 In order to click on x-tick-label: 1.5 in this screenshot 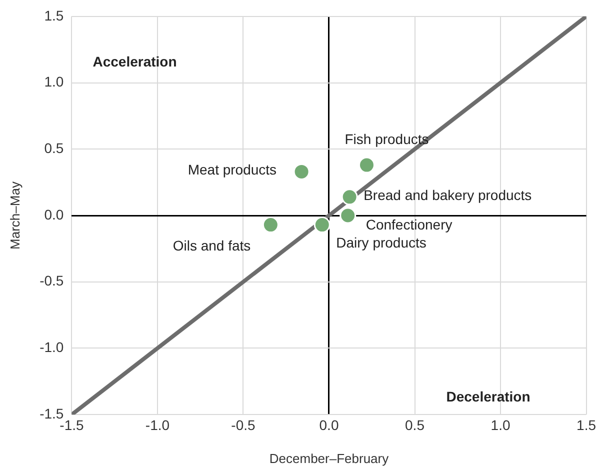, I will do `click(586, 424)`.